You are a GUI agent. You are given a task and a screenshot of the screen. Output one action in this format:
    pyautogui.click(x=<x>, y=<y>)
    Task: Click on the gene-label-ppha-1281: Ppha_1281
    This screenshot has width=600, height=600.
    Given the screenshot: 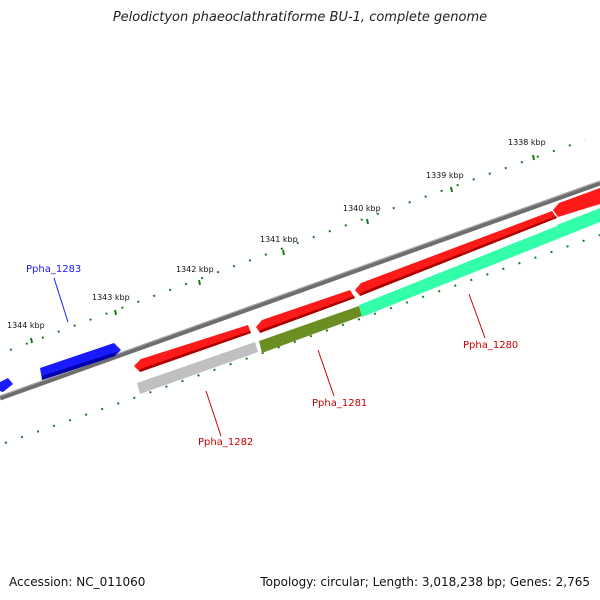 What is the action you would take?
    pyautogui.click(x=339, y=403)
    